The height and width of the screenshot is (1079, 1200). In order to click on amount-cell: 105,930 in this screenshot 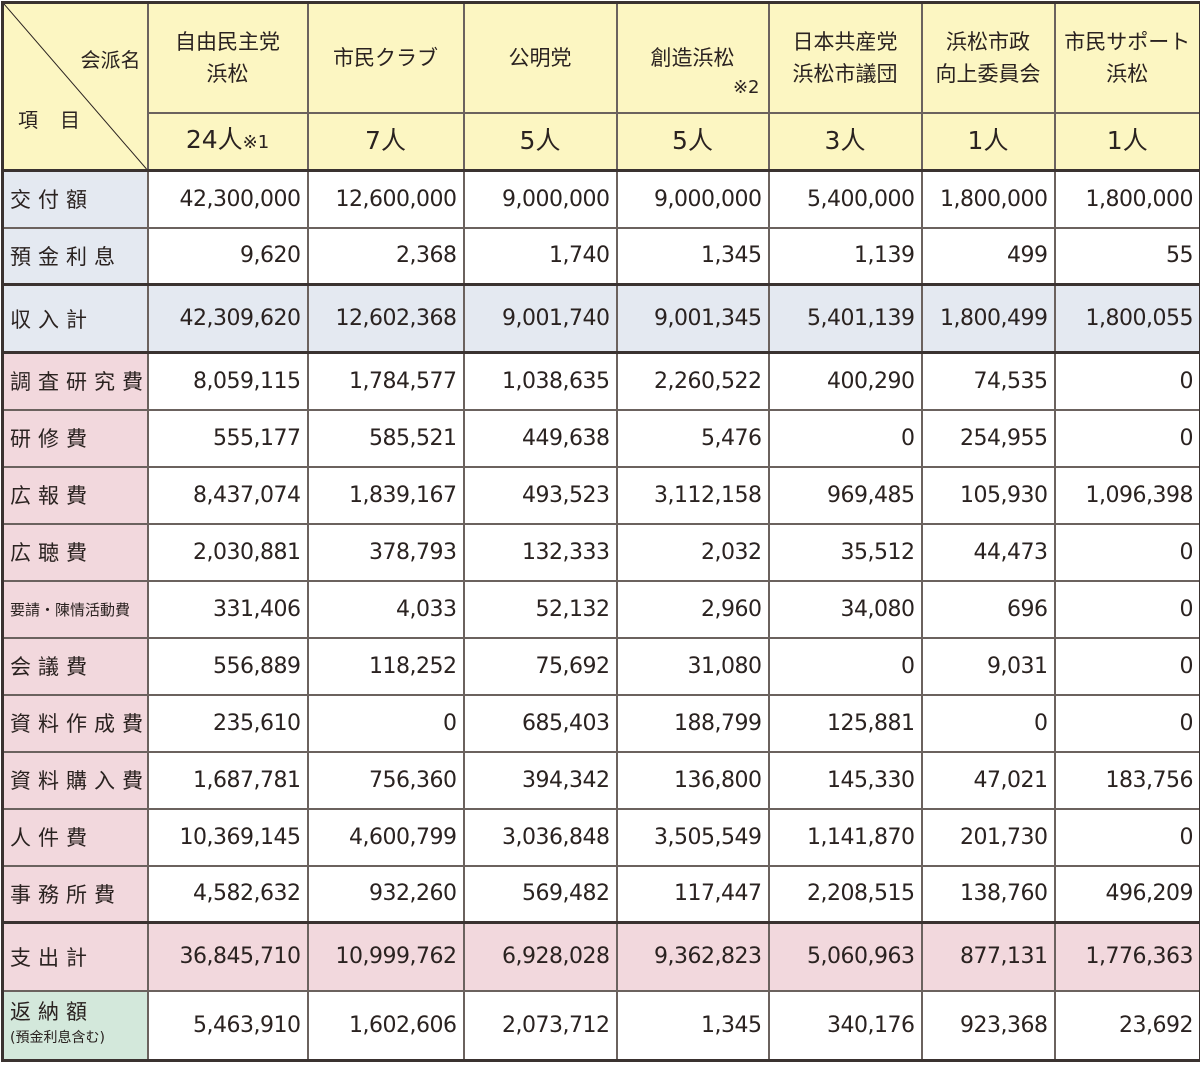, I will do `click(988, 495)`.